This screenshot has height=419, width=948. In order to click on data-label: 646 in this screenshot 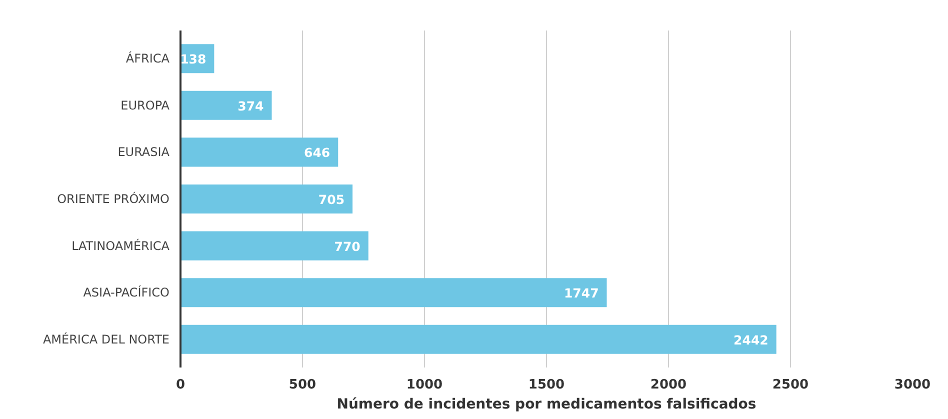, I will do `click(317, 152)`.